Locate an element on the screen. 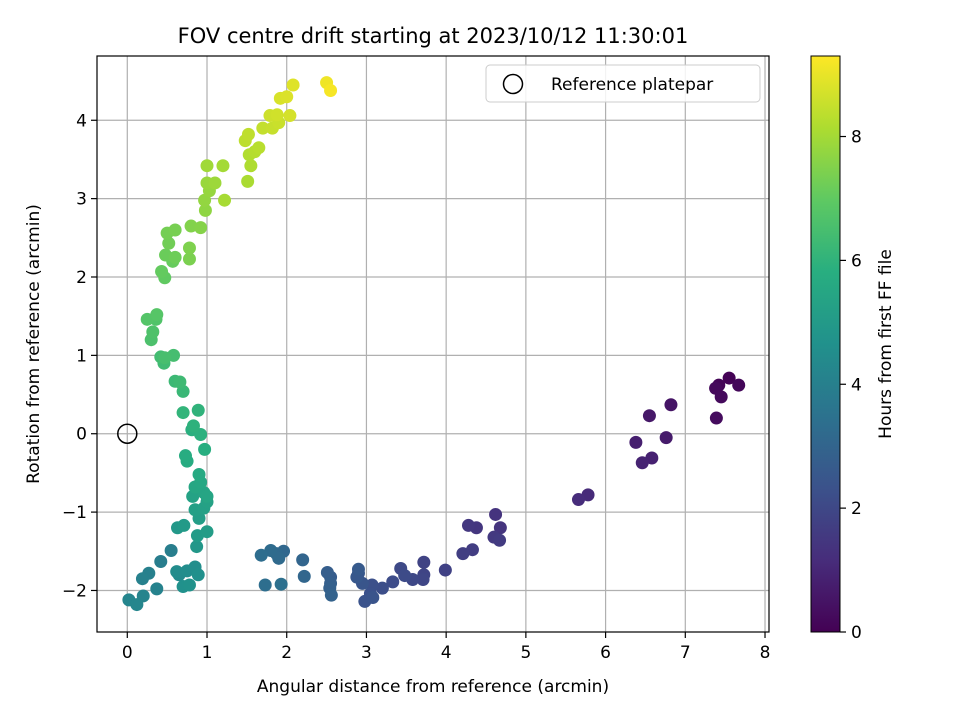 The height and width of the screenshot is (720, 960). y-tick-label: −1 is located at coordinates (74, 513).